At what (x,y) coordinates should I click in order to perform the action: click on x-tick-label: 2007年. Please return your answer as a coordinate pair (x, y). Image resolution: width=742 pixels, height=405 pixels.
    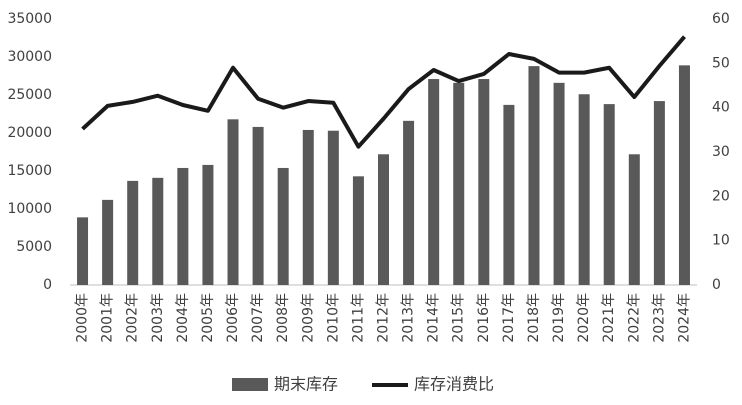
    Looking at the image, I should click on (258, 318).